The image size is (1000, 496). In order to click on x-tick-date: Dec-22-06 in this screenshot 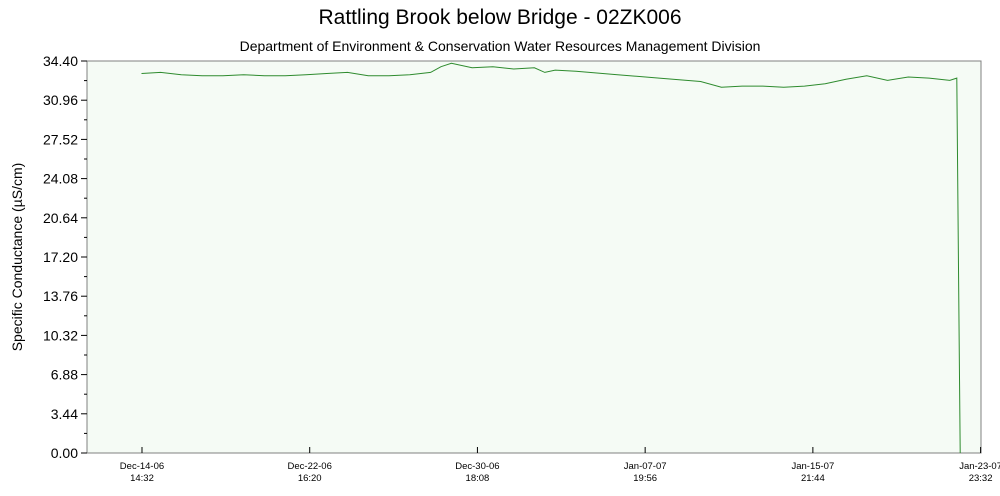, I will do `click(310, 466)`.